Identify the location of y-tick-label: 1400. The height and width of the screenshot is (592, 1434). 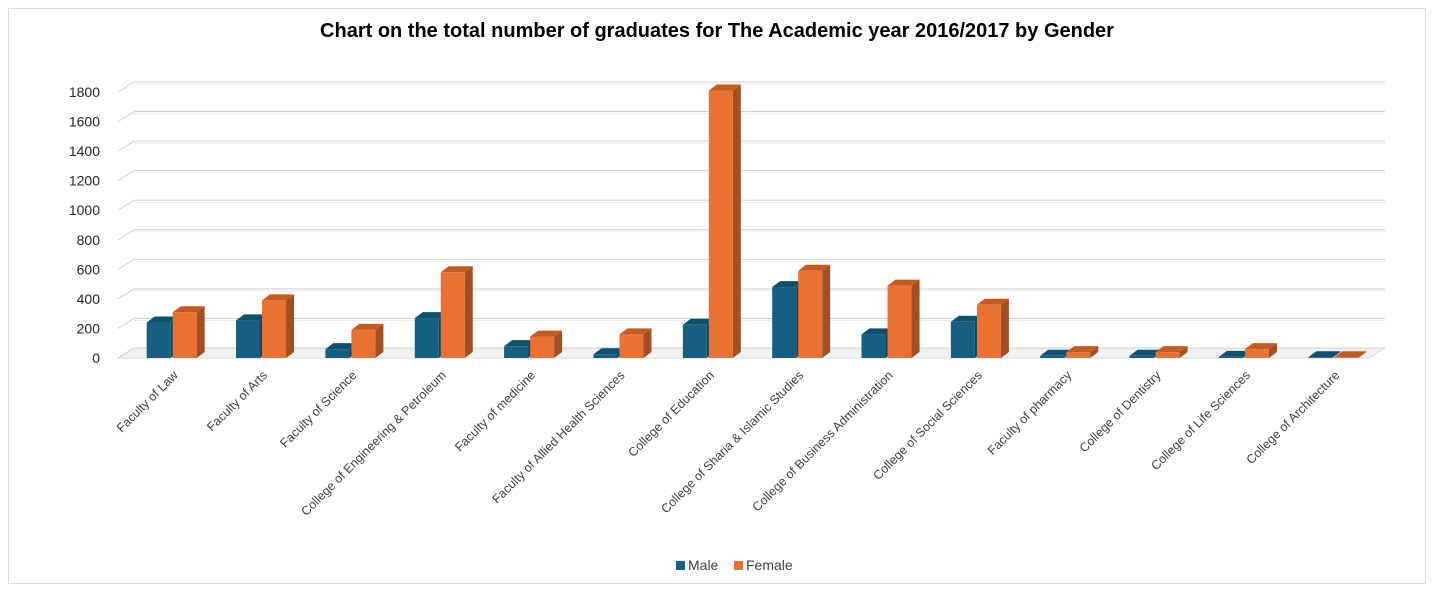
(84, 151).